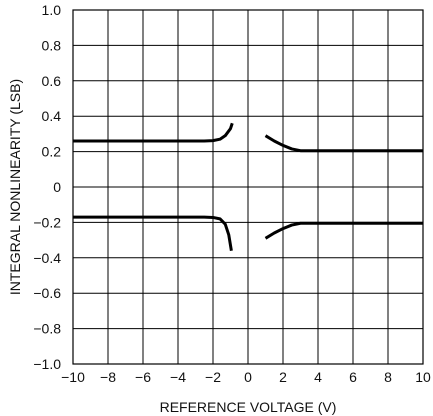 This screenshot has width=433, height=416. What do you see at coordinates (15, 187) in the screenshot?
I see `y-axis-label: INTEGRAL NONLINEARITY (LSB)` at bounding box center [15, 187].